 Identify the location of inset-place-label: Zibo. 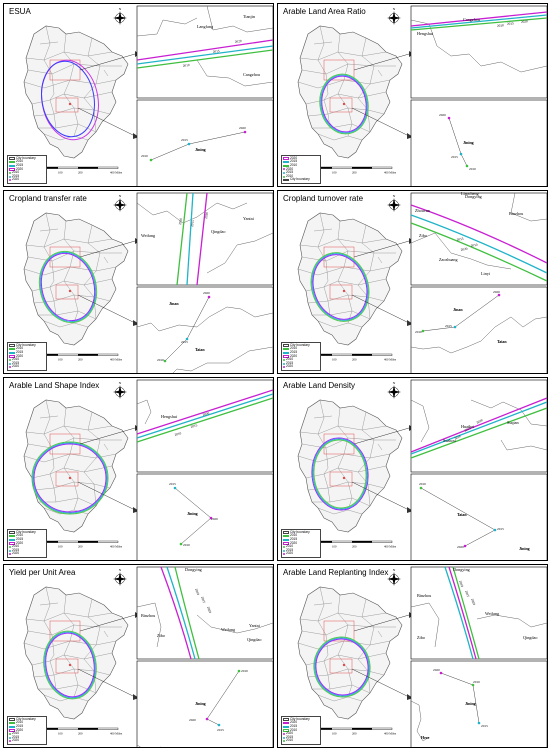
(423, 235).